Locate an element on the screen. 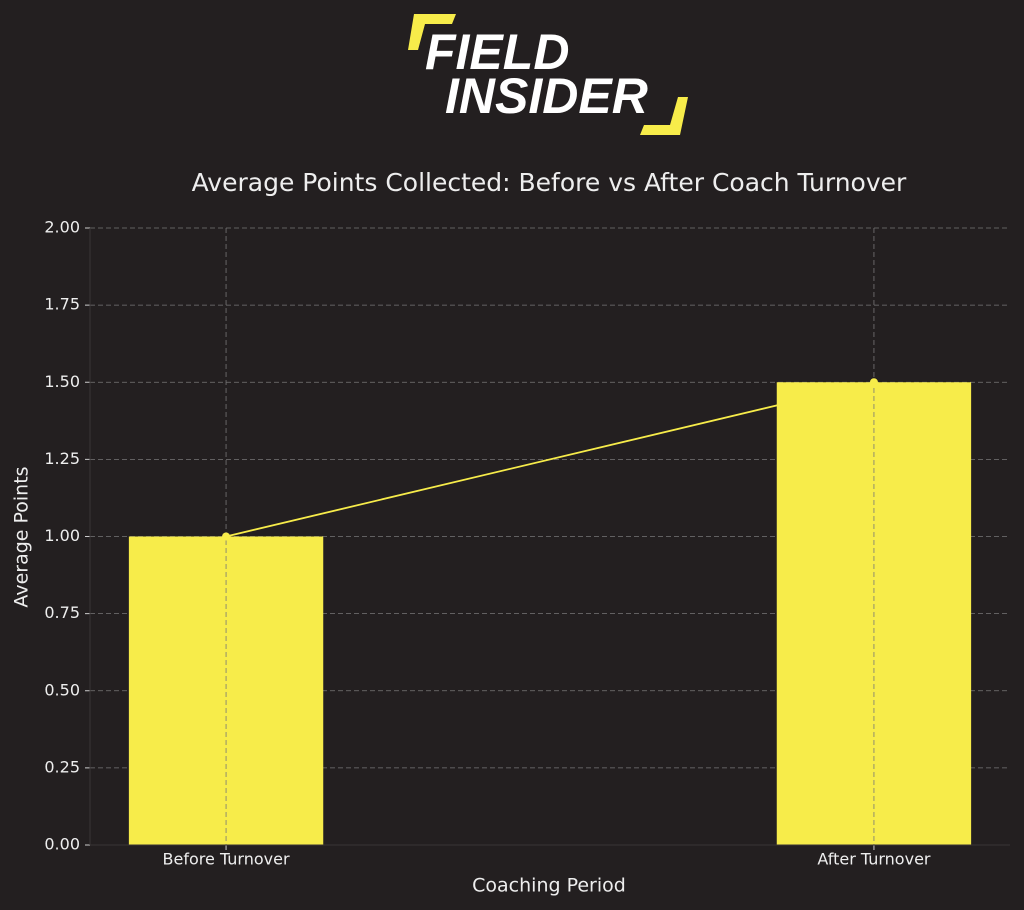 This screenshot has width=1024, height=910. line is located at coordinates (550, 459).